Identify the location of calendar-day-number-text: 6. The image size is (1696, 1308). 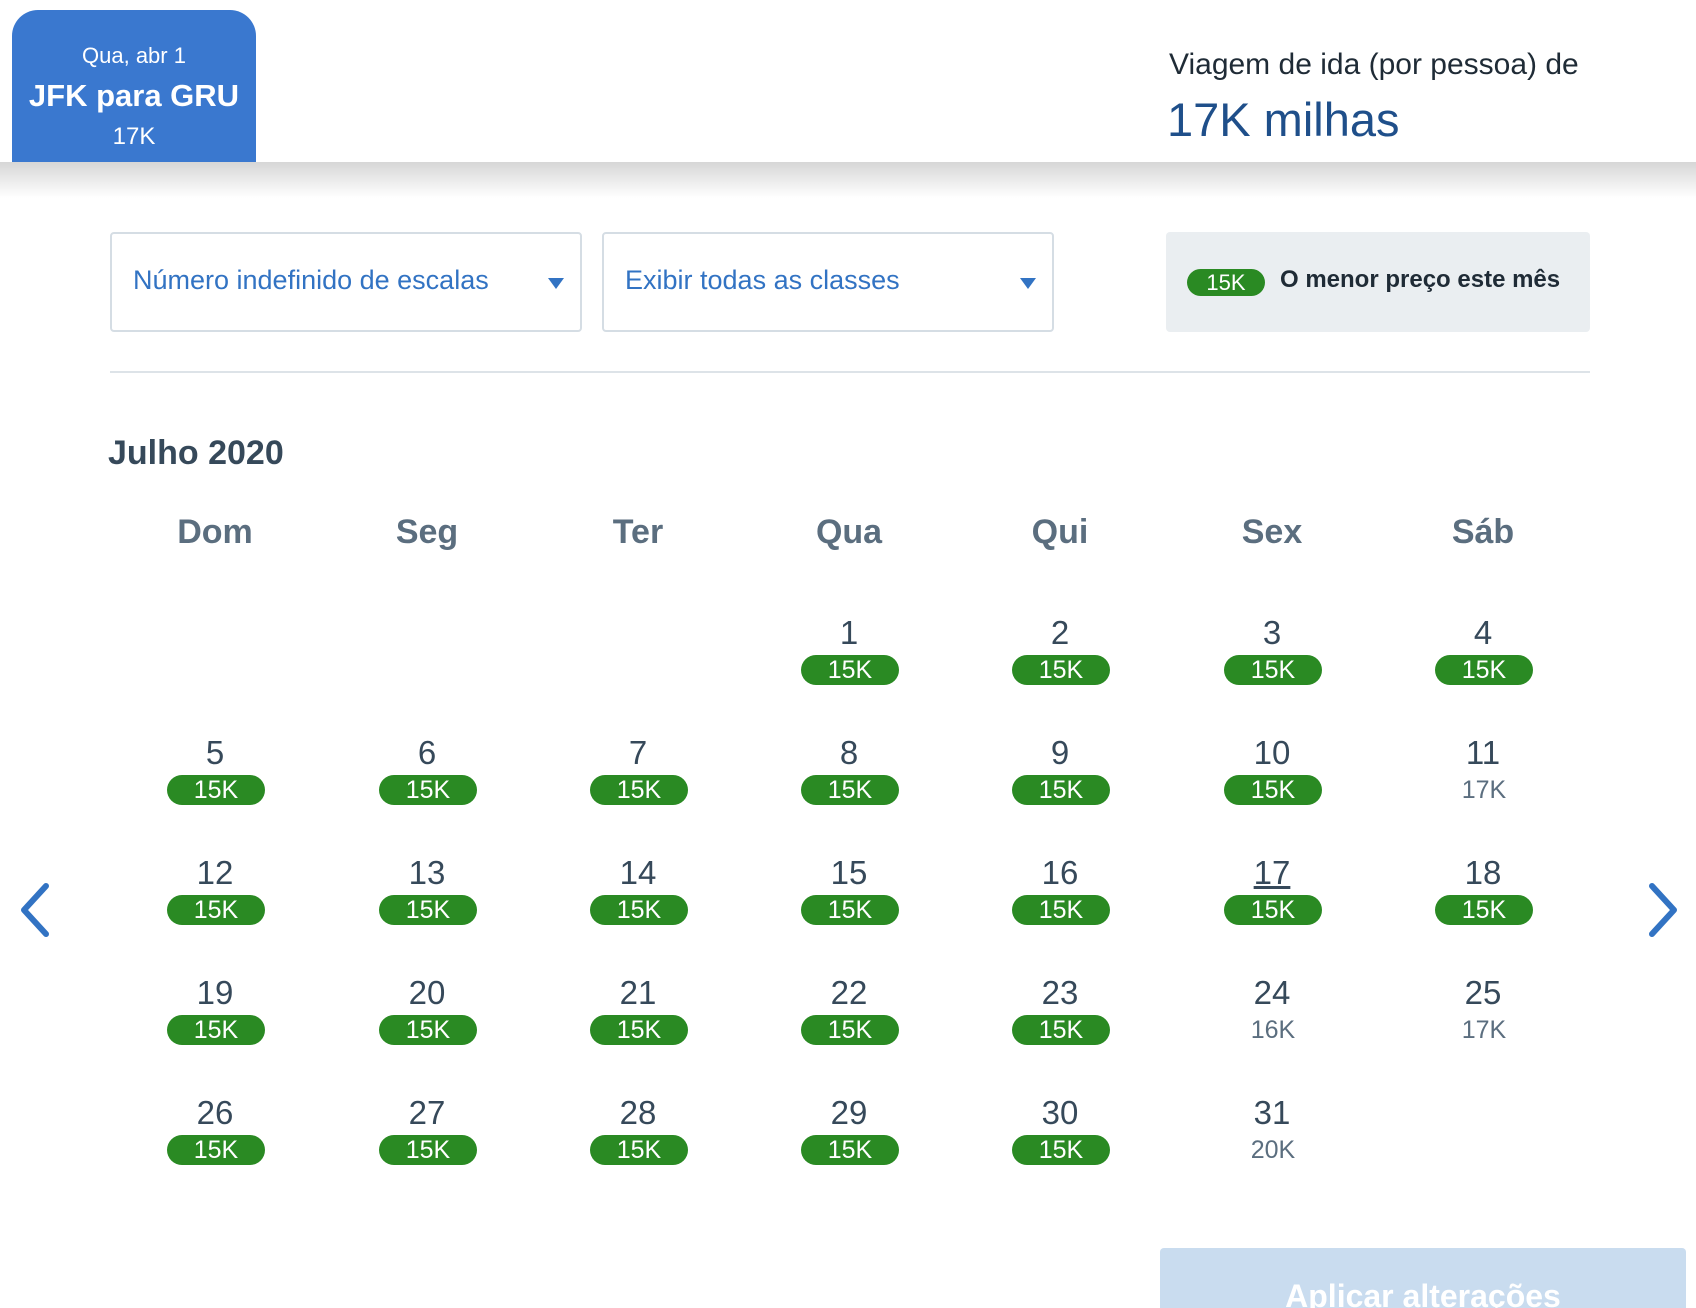
(427, 752).